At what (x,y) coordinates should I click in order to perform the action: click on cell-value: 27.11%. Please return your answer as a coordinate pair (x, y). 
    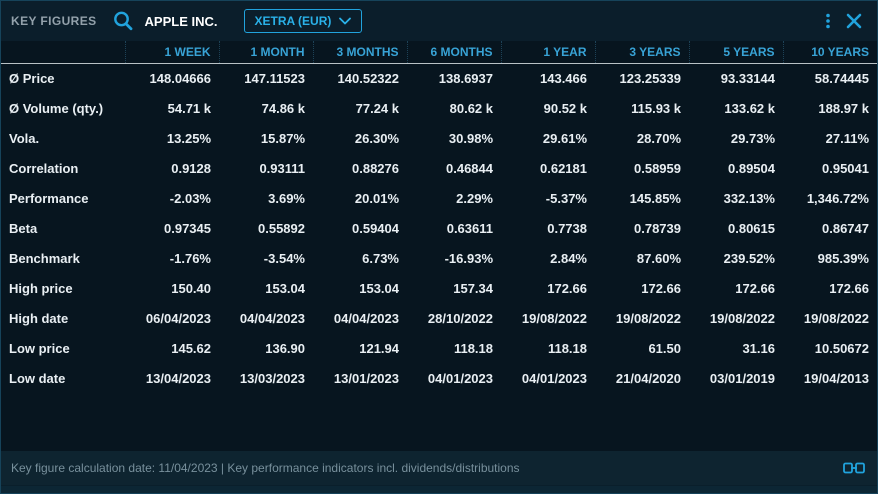
    Looking at the image, I should click on (847, 138).